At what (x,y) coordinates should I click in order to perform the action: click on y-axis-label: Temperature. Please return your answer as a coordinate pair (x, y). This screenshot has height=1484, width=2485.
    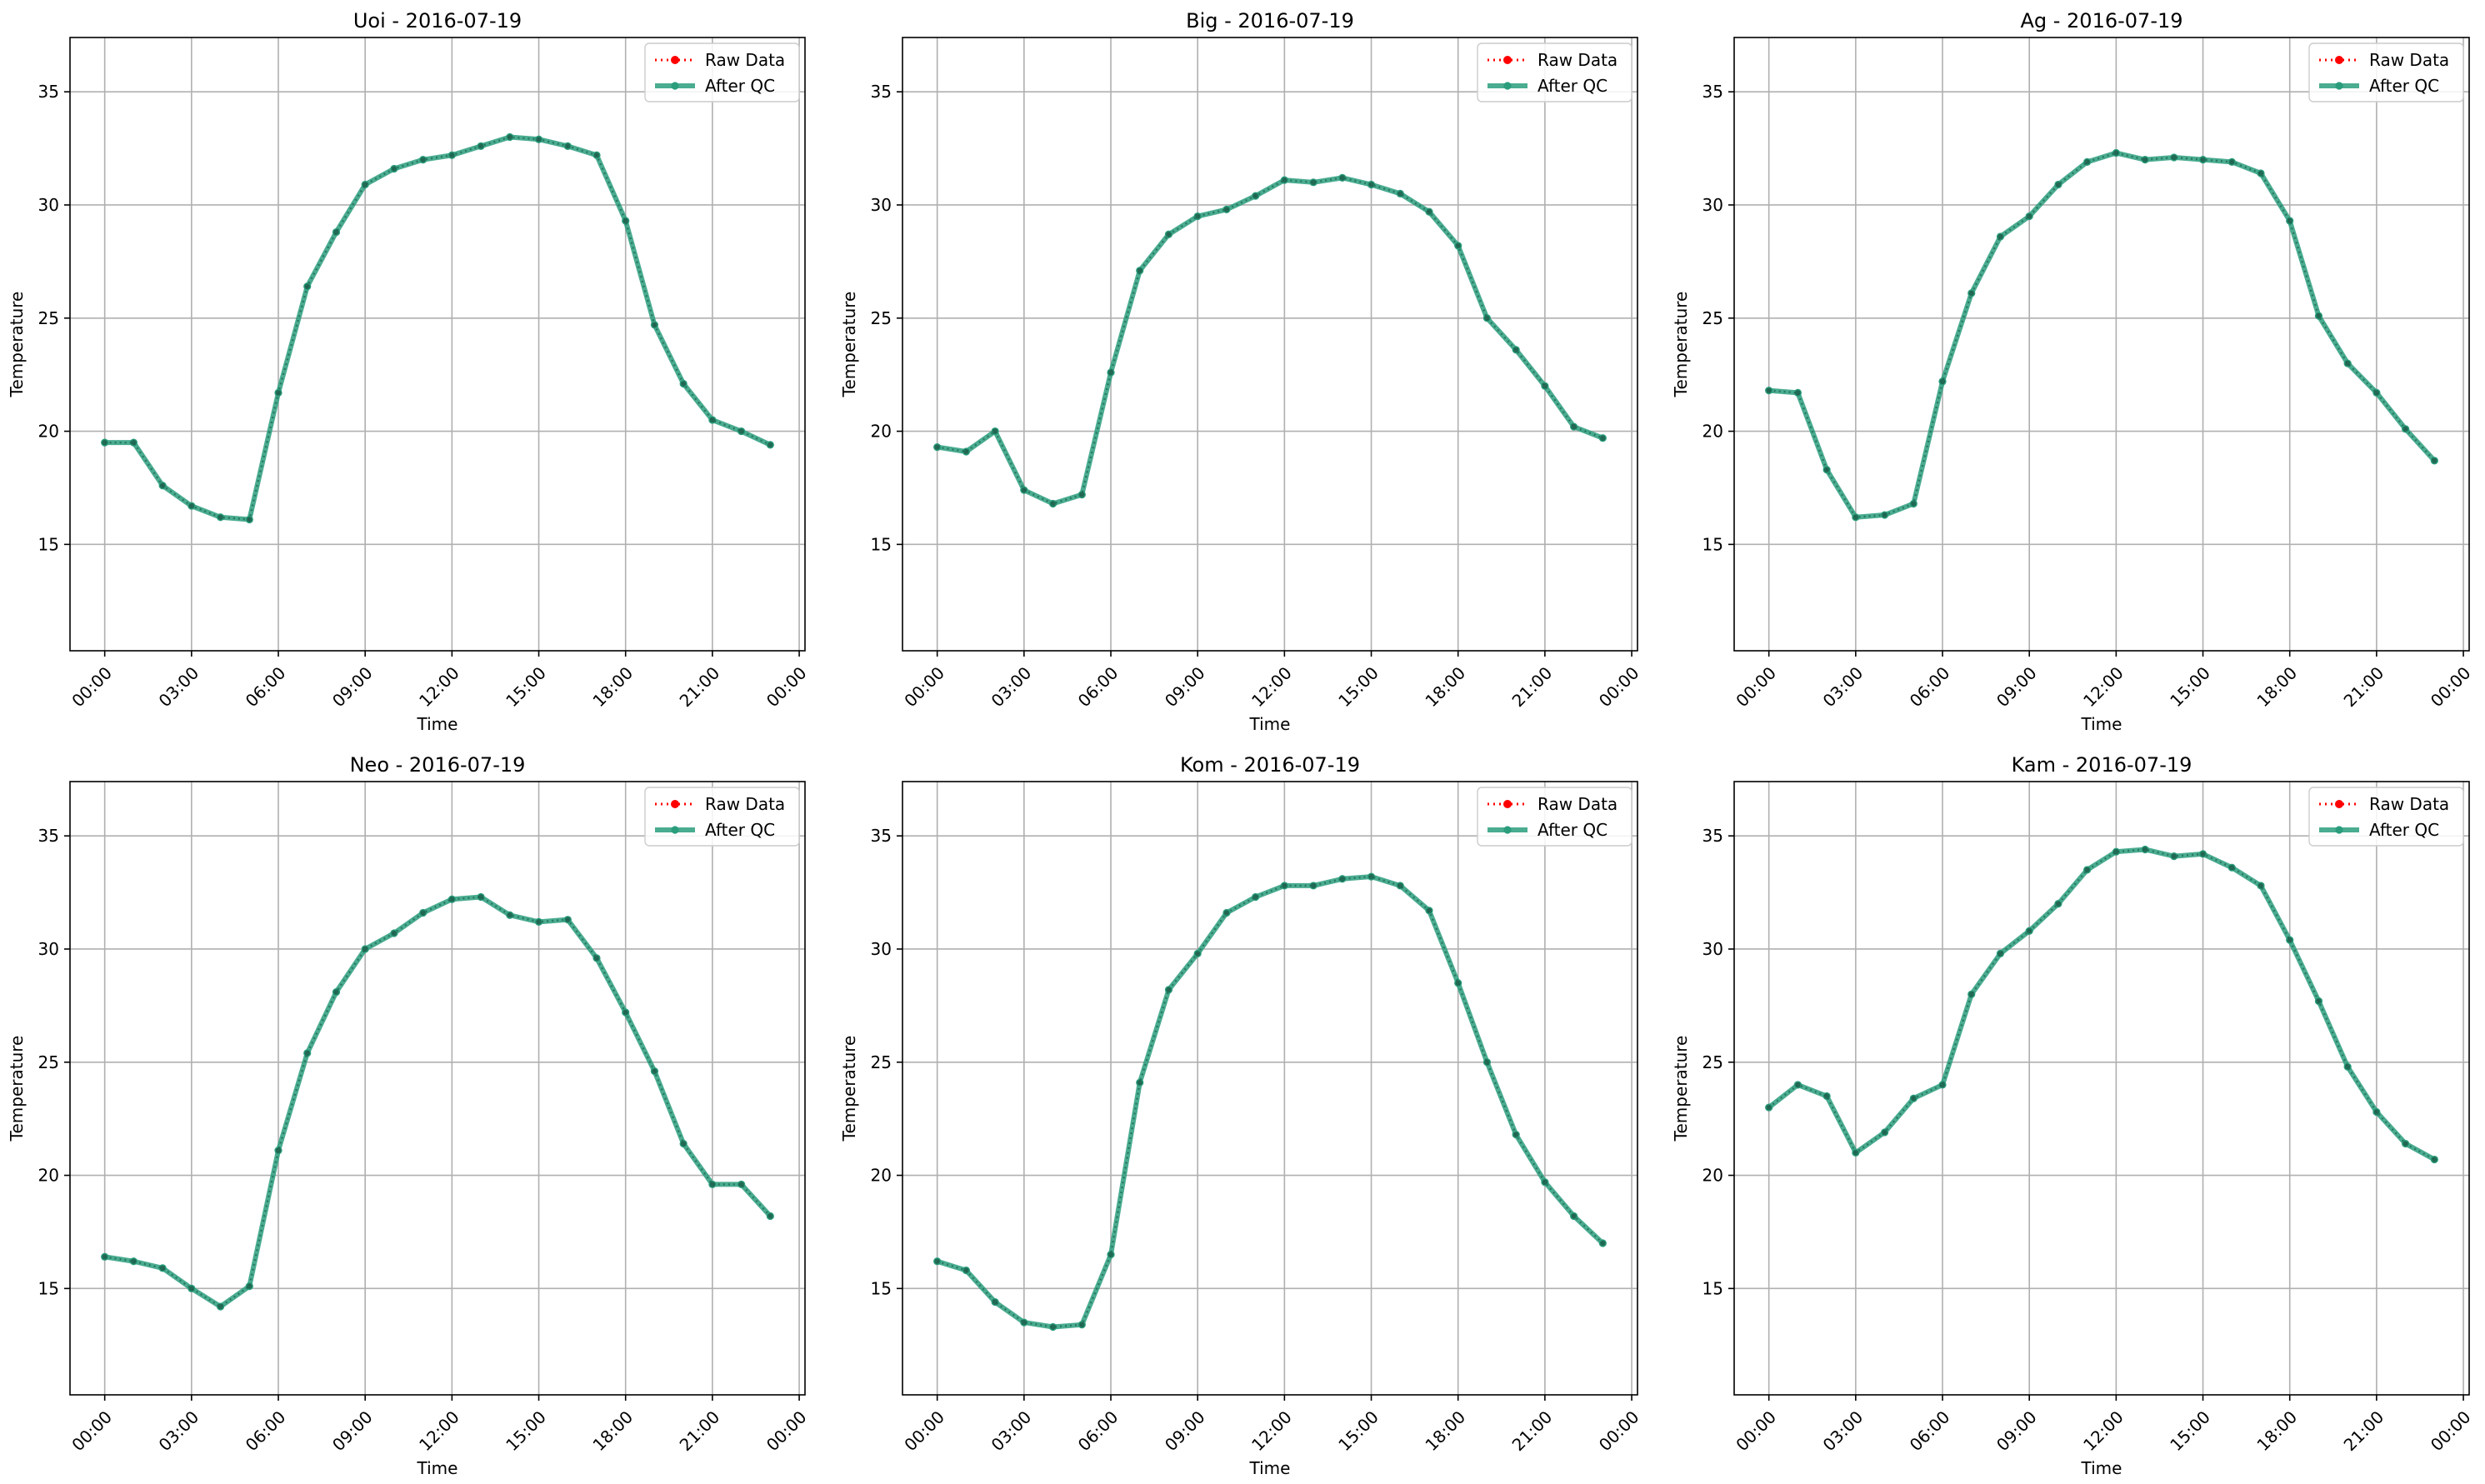
    Looking at the image, I should click on (1681, 1089).